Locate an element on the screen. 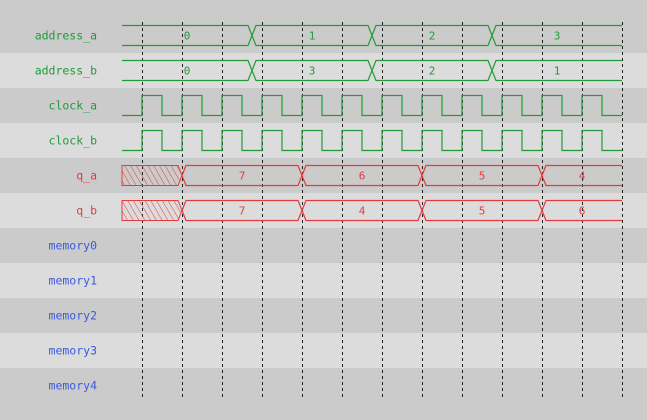 The width and height of the screenshot is (647, 420). signal-name-memory3: memory3 is located at coordinates (73, 351).